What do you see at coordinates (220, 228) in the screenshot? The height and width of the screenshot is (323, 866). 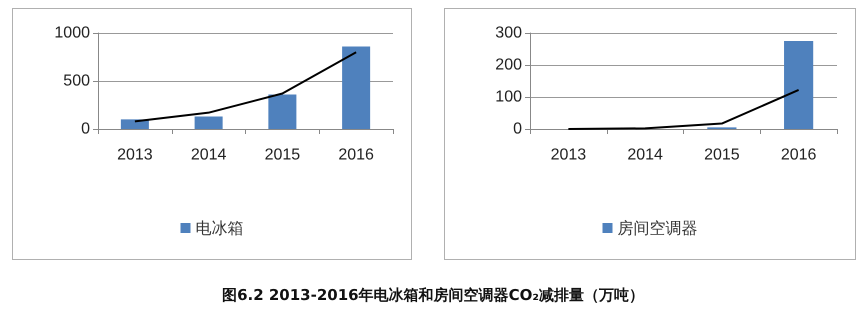 I see `legend-label: 电冰箱` at bounding box center [220, 228].